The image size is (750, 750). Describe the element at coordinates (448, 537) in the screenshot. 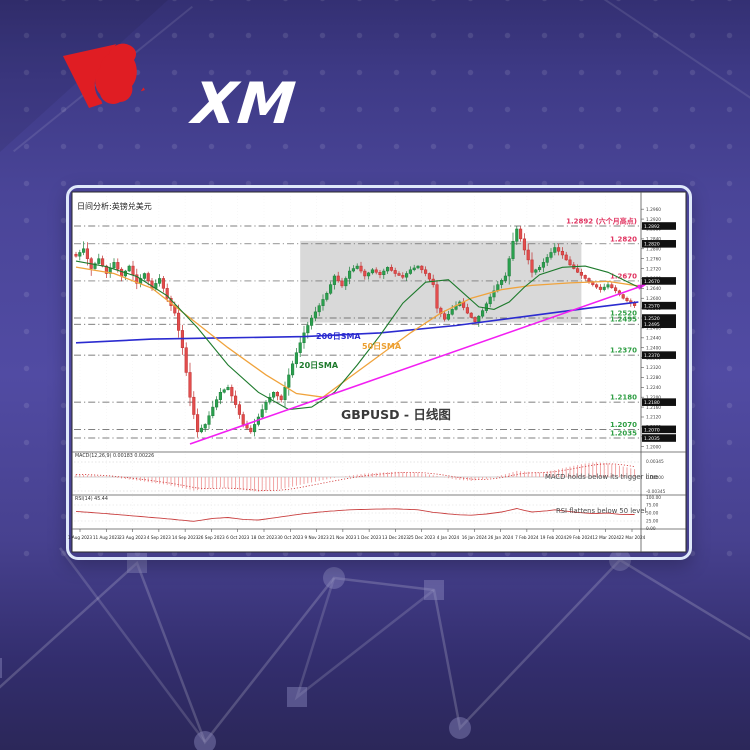

I see `date-label: 4 Jan 2024` at that location.